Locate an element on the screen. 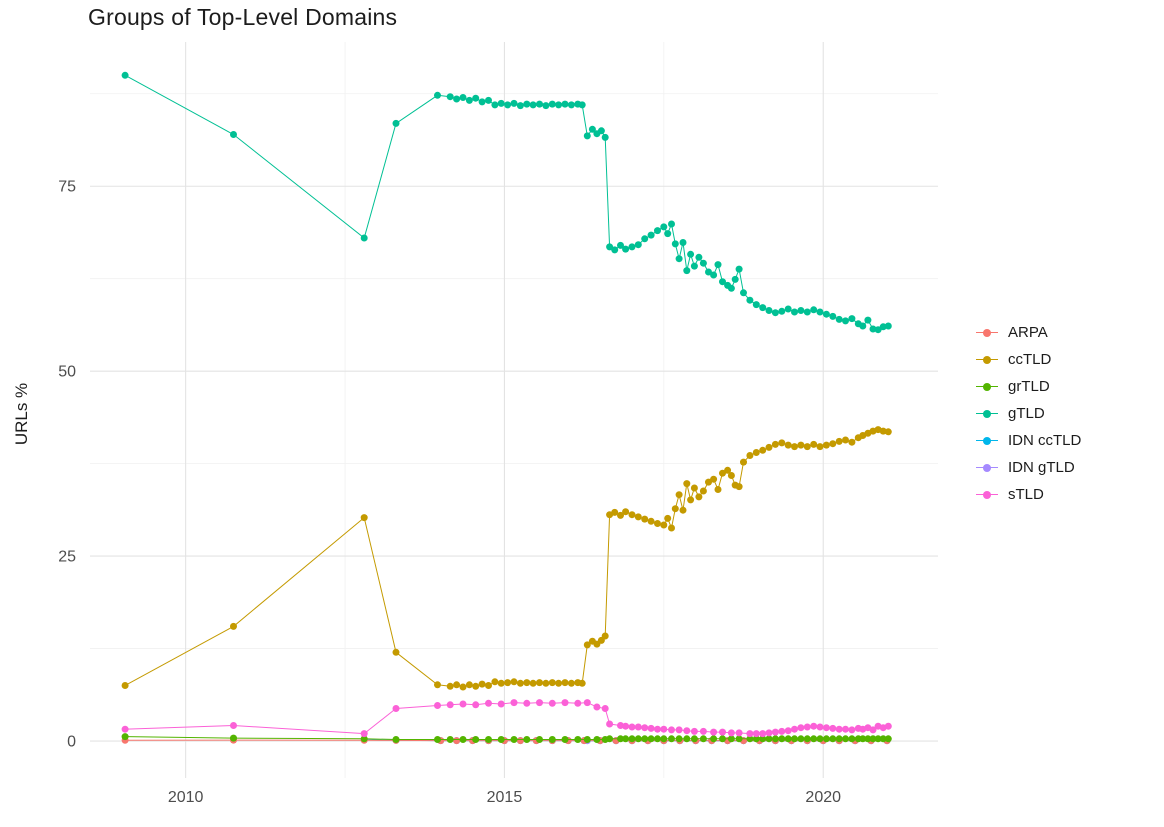 Image resolution: width=1164 pixels, height=827 pixels. legend-item-label: IDN gTLD is located at coordinates (1041, 467).